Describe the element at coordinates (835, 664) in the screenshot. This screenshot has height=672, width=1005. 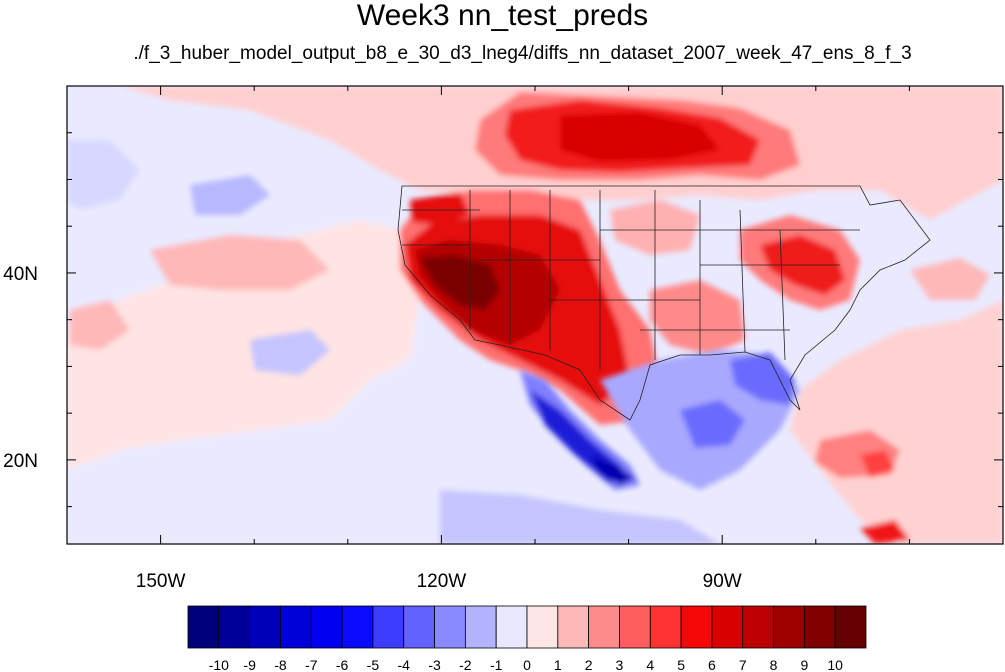
I see `colorbar-label: 10` at that location.